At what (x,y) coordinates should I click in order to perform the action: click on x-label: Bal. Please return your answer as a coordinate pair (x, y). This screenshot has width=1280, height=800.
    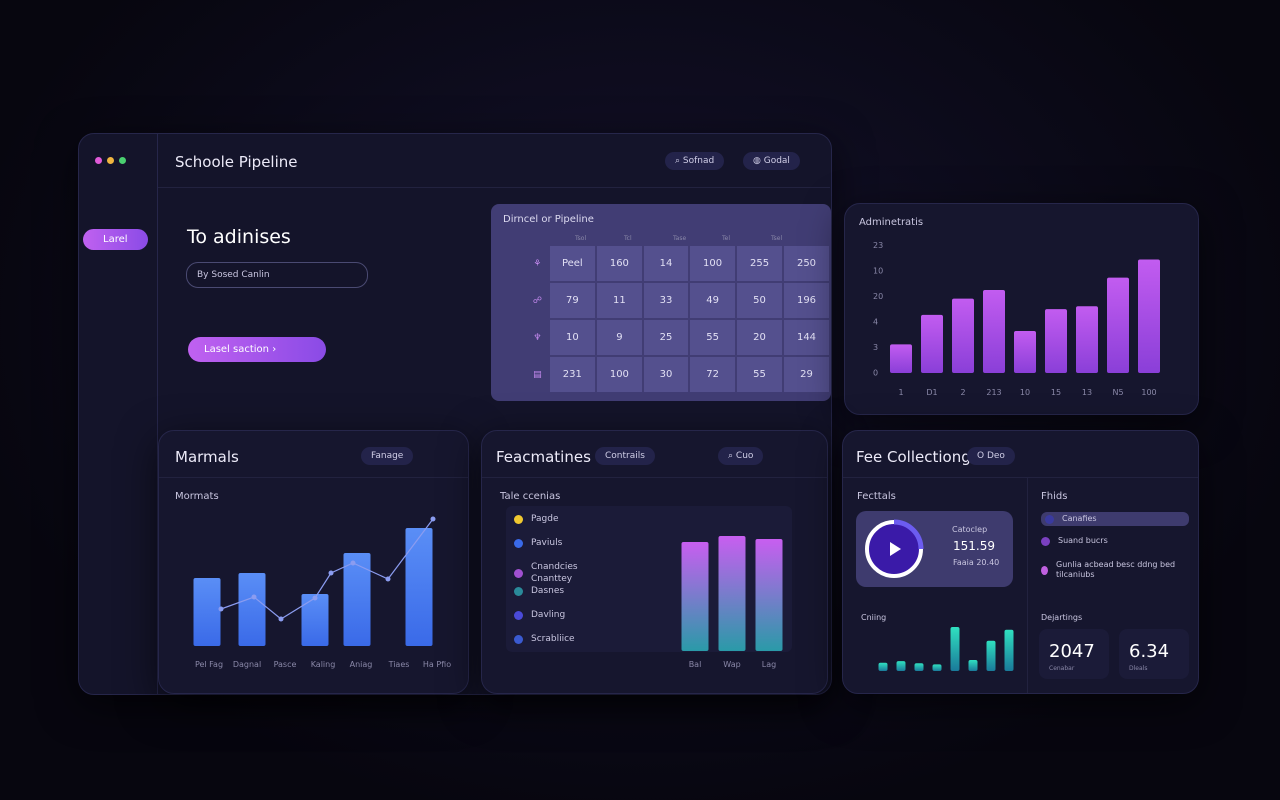
    Looking at the image, I should click on (695, 664).